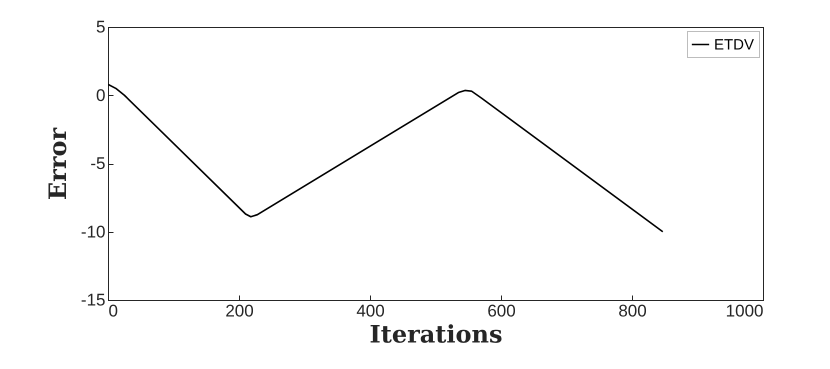 The width and height of the screenshot is (830, 369). Describe the element at coordinates (113, 311) in the screenshot. I see `x-tick-label: 0` at that location.